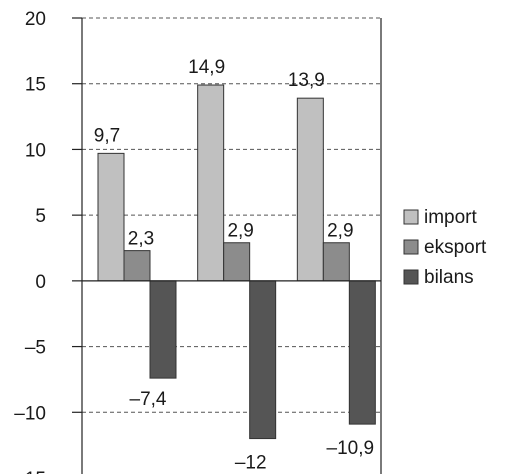 The width and height of the screenshot is (516, 474). Describe the element at coordinates (35, 348) in the screenshot. I see `y-tick-label-5: –5` at that location.